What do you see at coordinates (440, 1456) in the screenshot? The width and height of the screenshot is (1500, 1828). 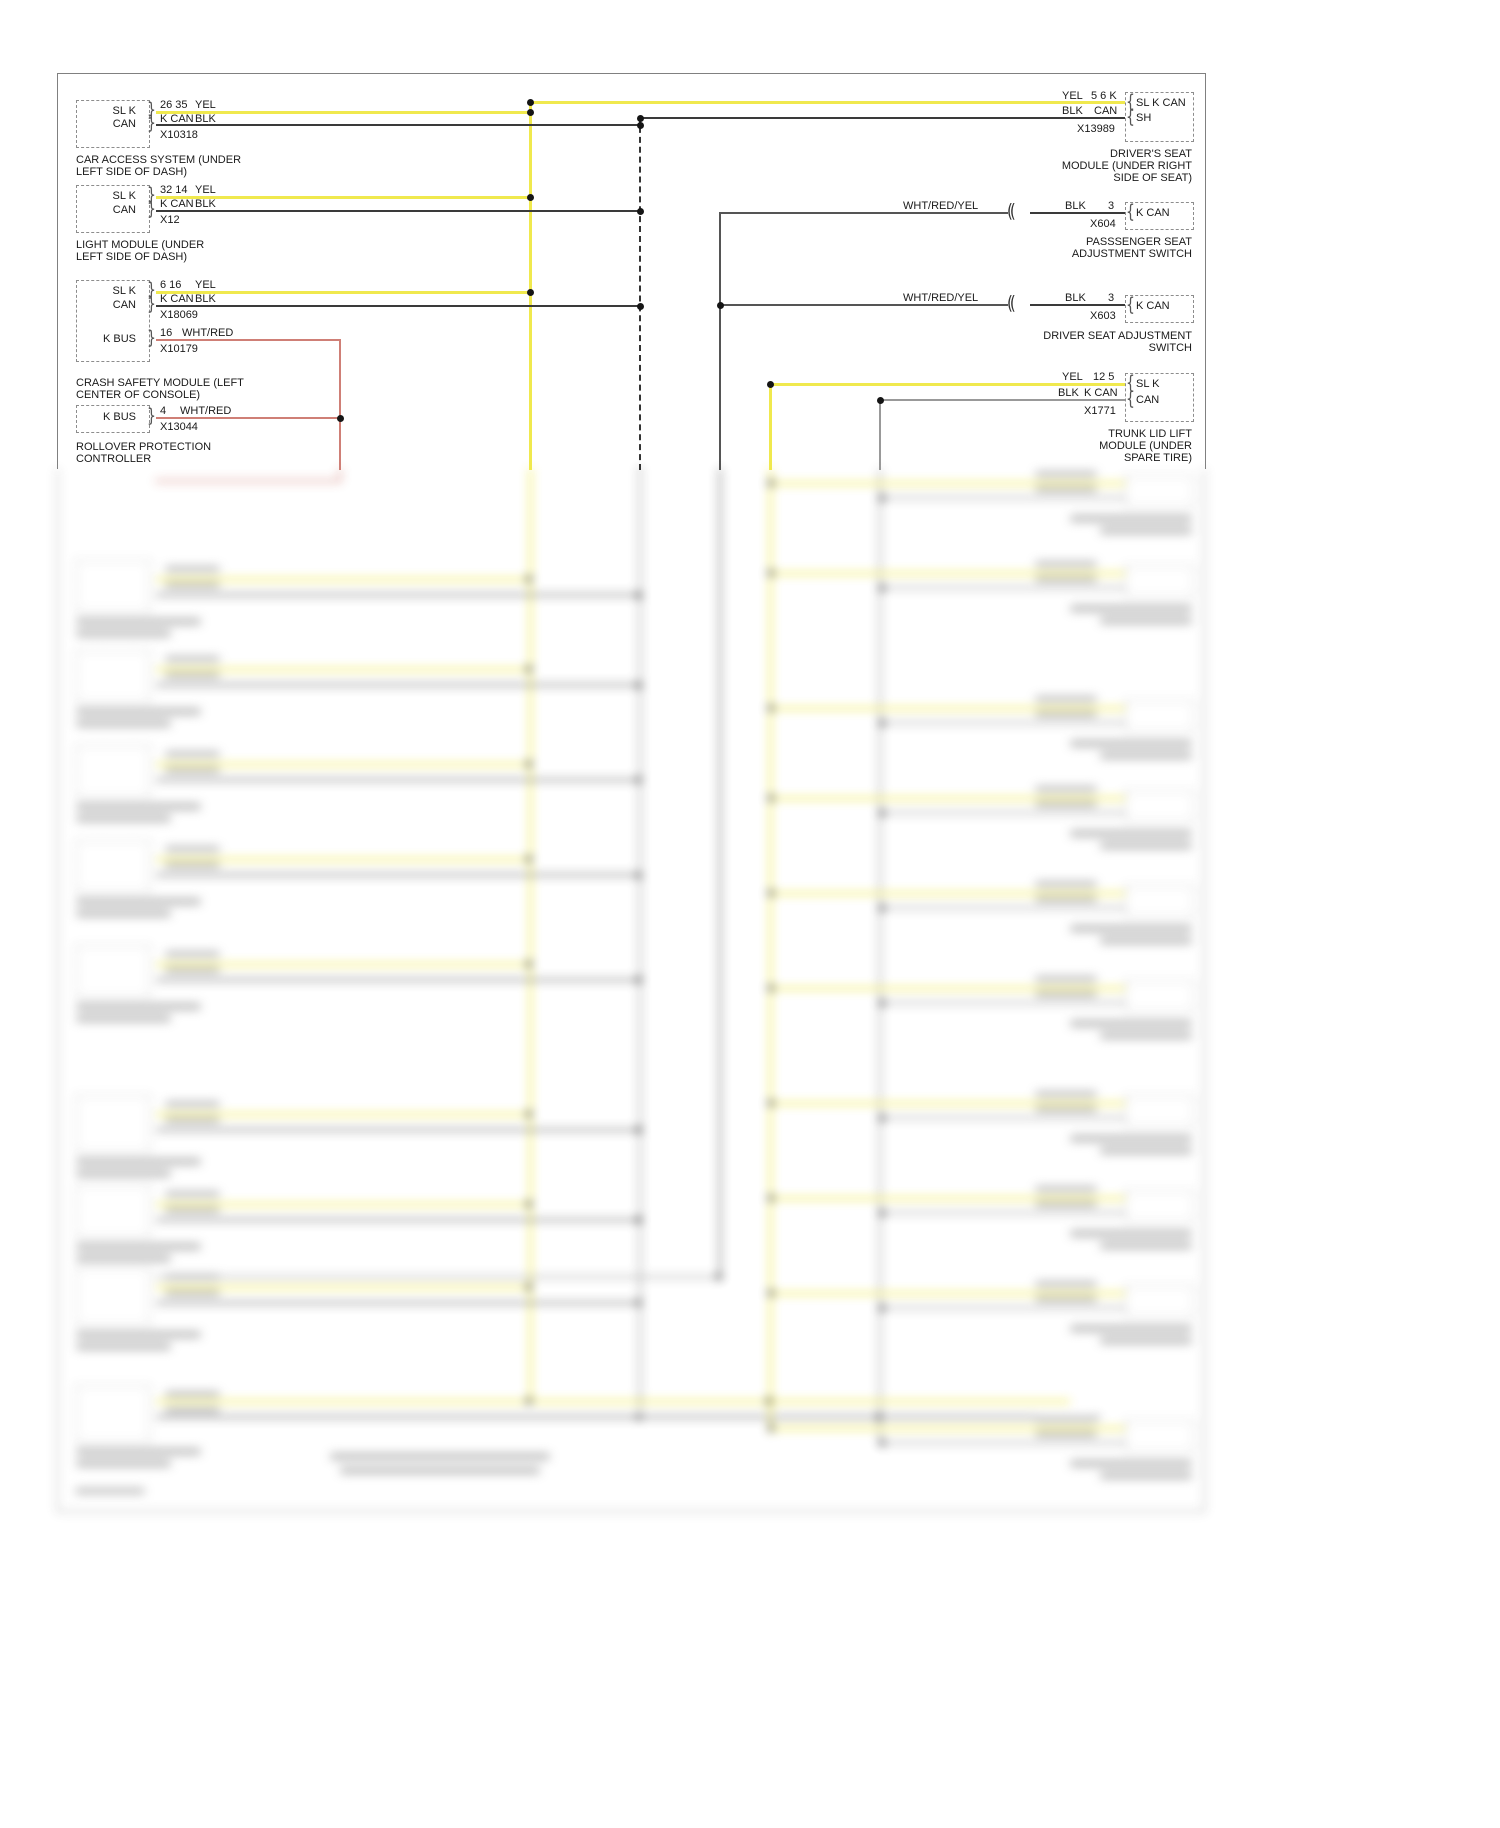 I see `blurred-note` at bounding box center [440, 1456].